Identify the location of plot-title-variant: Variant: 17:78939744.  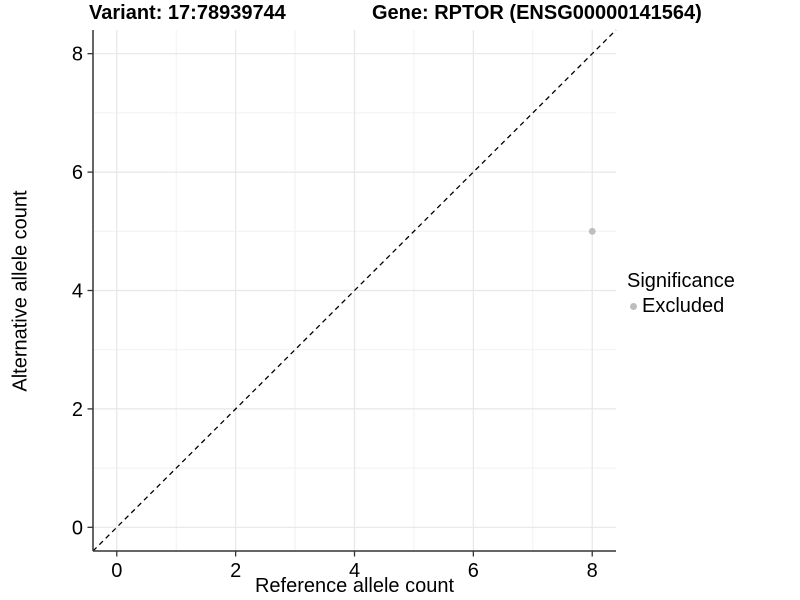
(187, 13).